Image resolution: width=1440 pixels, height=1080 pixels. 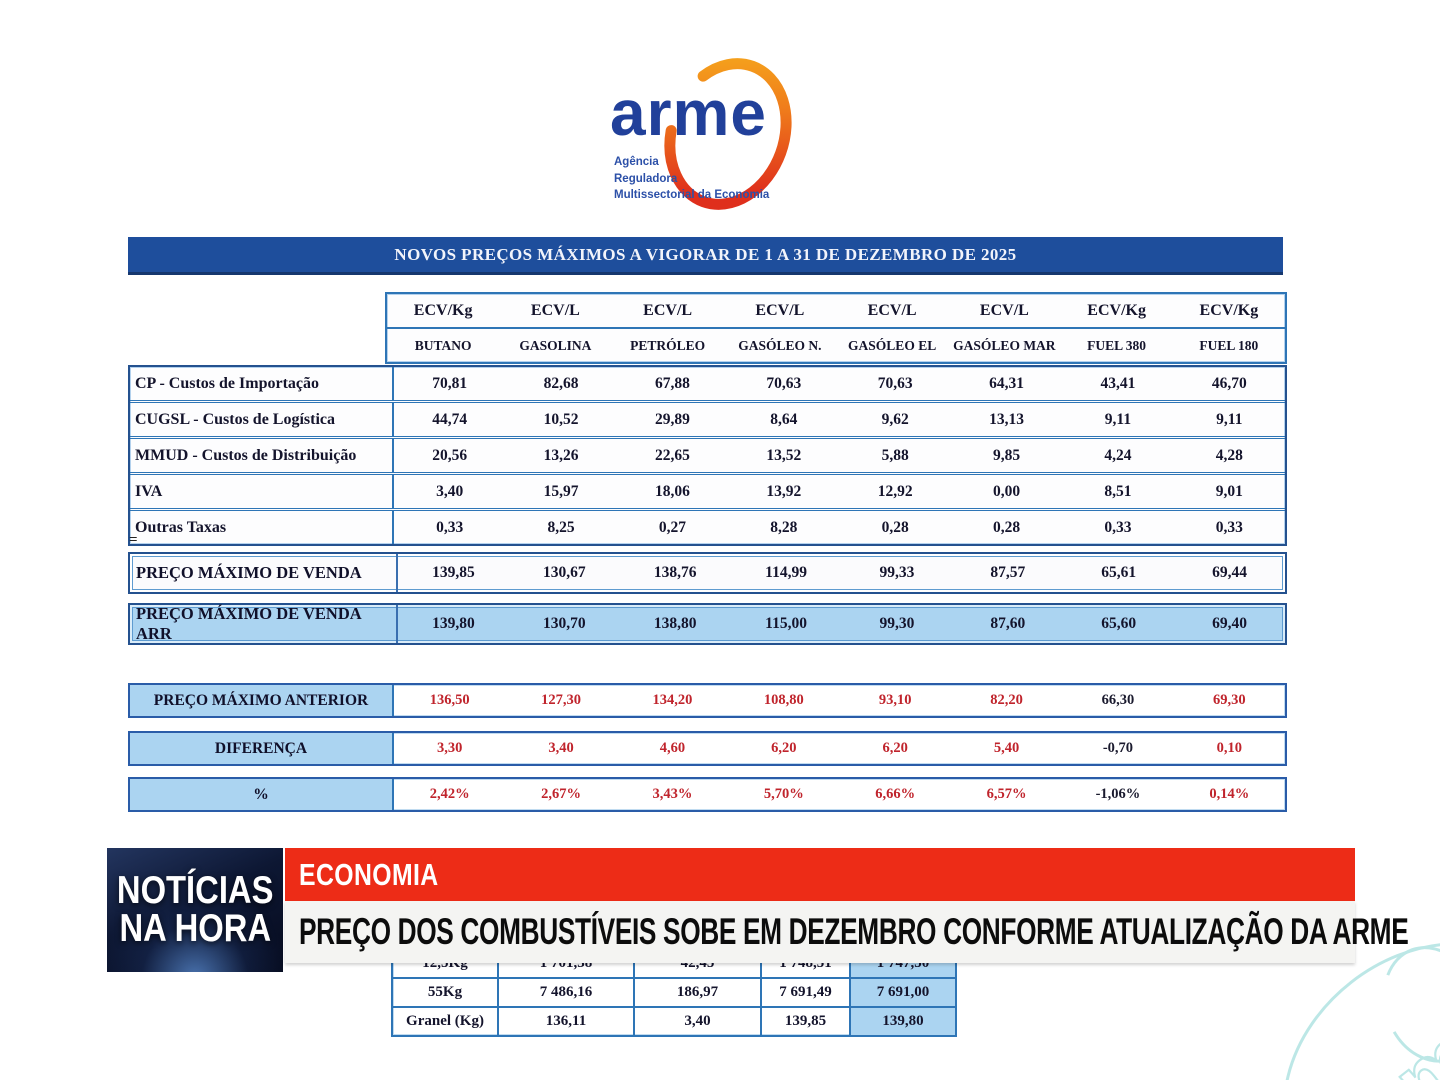 I want to click on price-cell: 93,10, so click(x=895, y=700).